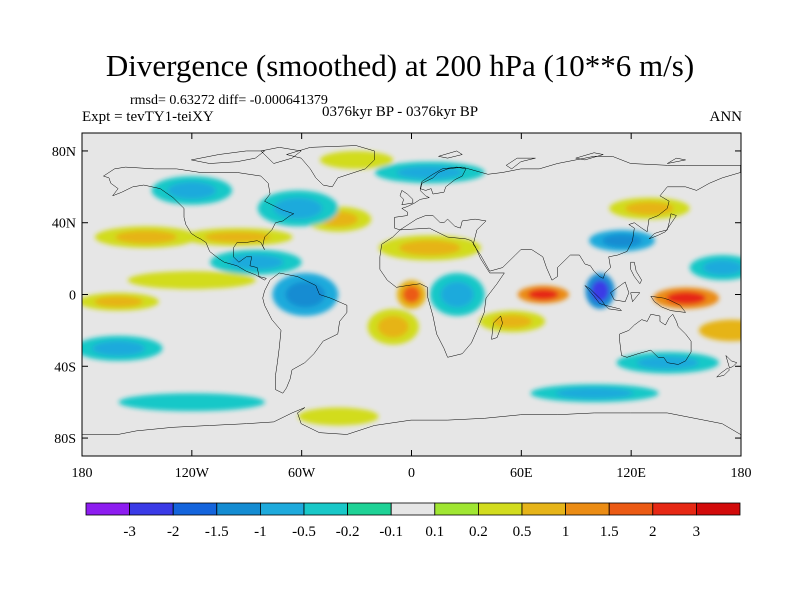 The height and width of the screenshot is (600, 800). I want to click on coast-arctic-islands, so click(438, 158).